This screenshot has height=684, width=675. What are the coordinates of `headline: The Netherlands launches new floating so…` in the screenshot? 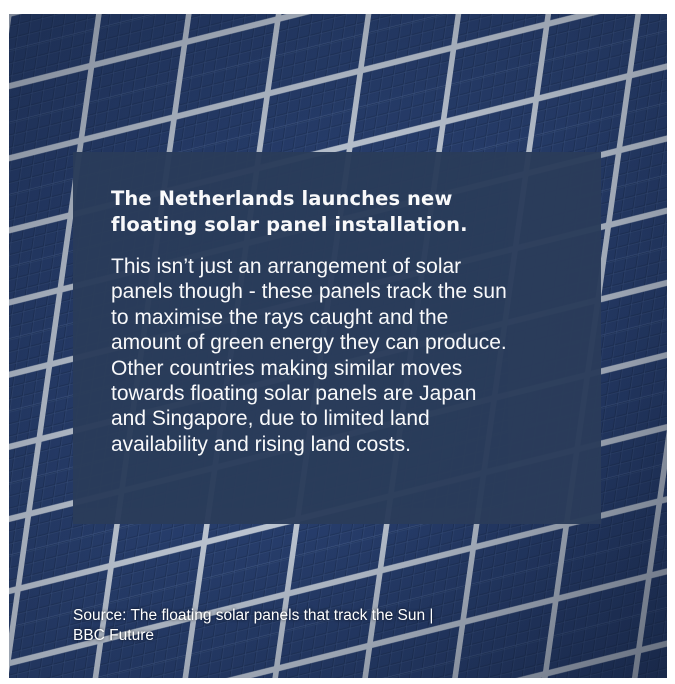 It's located at (289, 211).